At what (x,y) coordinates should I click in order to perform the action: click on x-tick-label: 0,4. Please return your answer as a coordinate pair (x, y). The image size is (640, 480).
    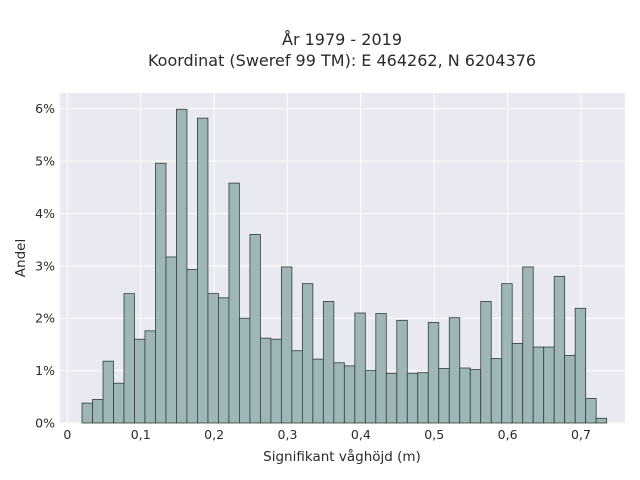
    Looking at the image, I should click on (361, 434).